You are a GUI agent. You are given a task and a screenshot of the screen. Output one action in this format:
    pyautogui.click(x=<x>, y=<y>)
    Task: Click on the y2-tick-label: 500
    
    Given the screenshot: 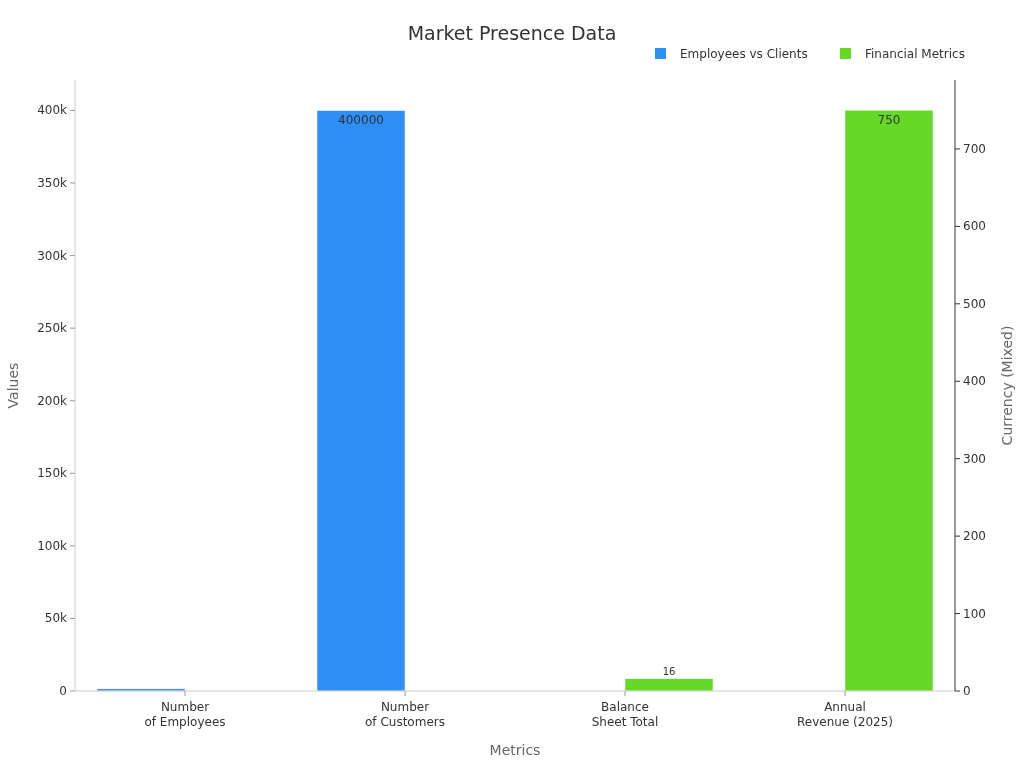 What is the action you would take?
    pyautogui.click(x=974, y=303)
    